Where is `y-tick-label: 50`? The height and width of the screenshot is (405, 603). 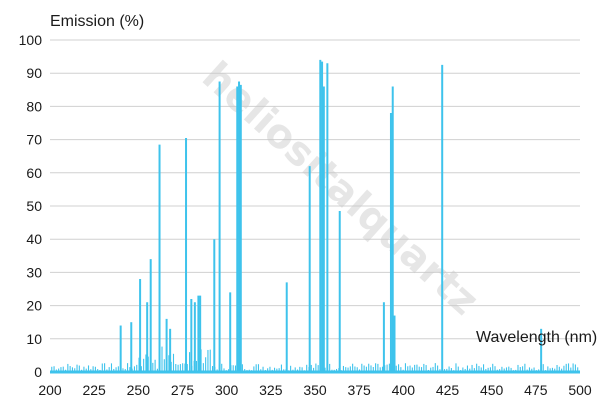
y-tick-label: 50 is located at coordinates (34, 206).